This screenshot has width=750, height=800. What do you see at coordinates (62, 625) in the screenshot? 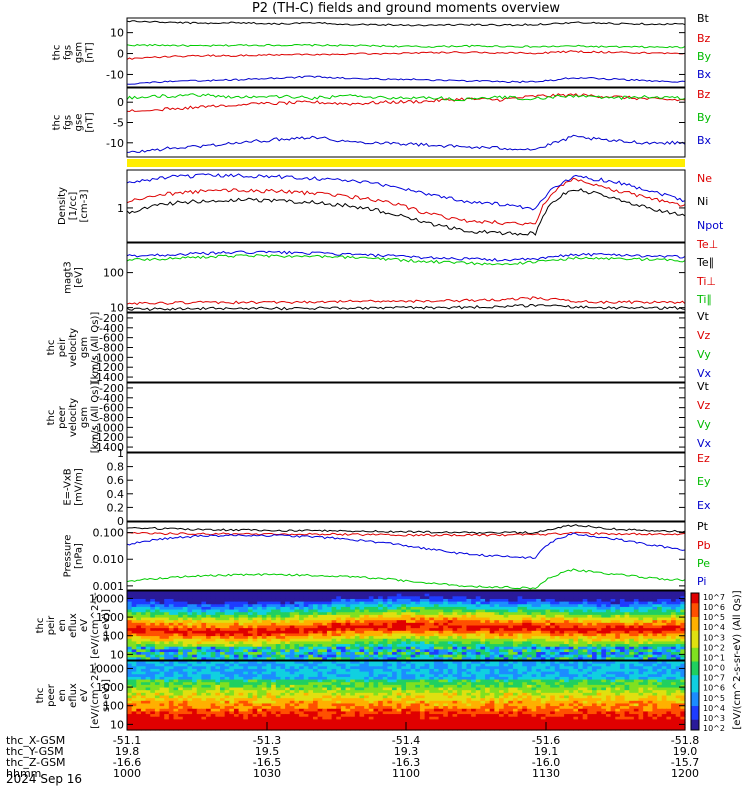
I see `y-axis-label: en` at bounding box center [62, 625].